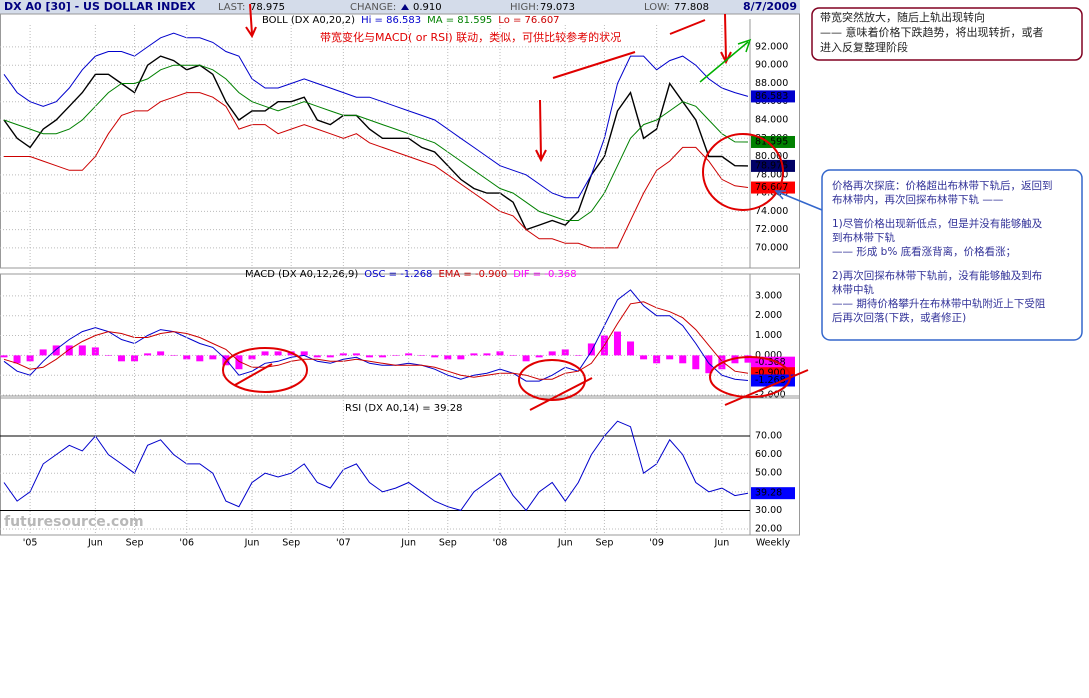  What do you see at coordinates (771, 65) in the screenshot?
I see `y-tick-label: 90.000` at bounding box center [771, 65].